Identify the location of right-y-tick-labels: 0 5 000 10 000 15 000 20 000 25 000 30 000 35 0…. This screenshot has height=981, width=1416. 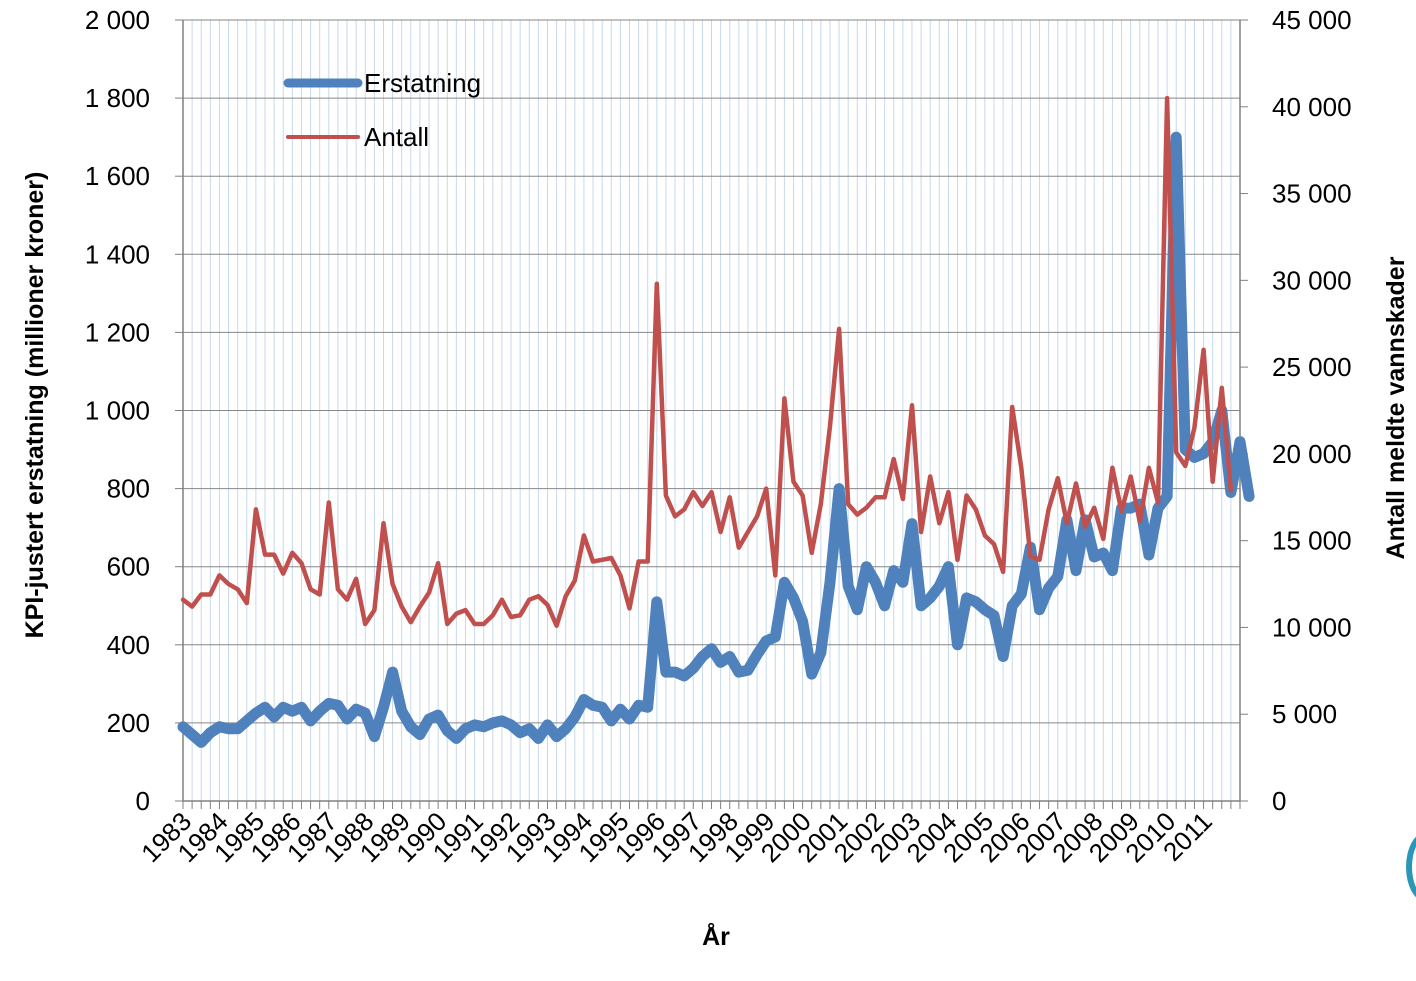
(1296, 410).